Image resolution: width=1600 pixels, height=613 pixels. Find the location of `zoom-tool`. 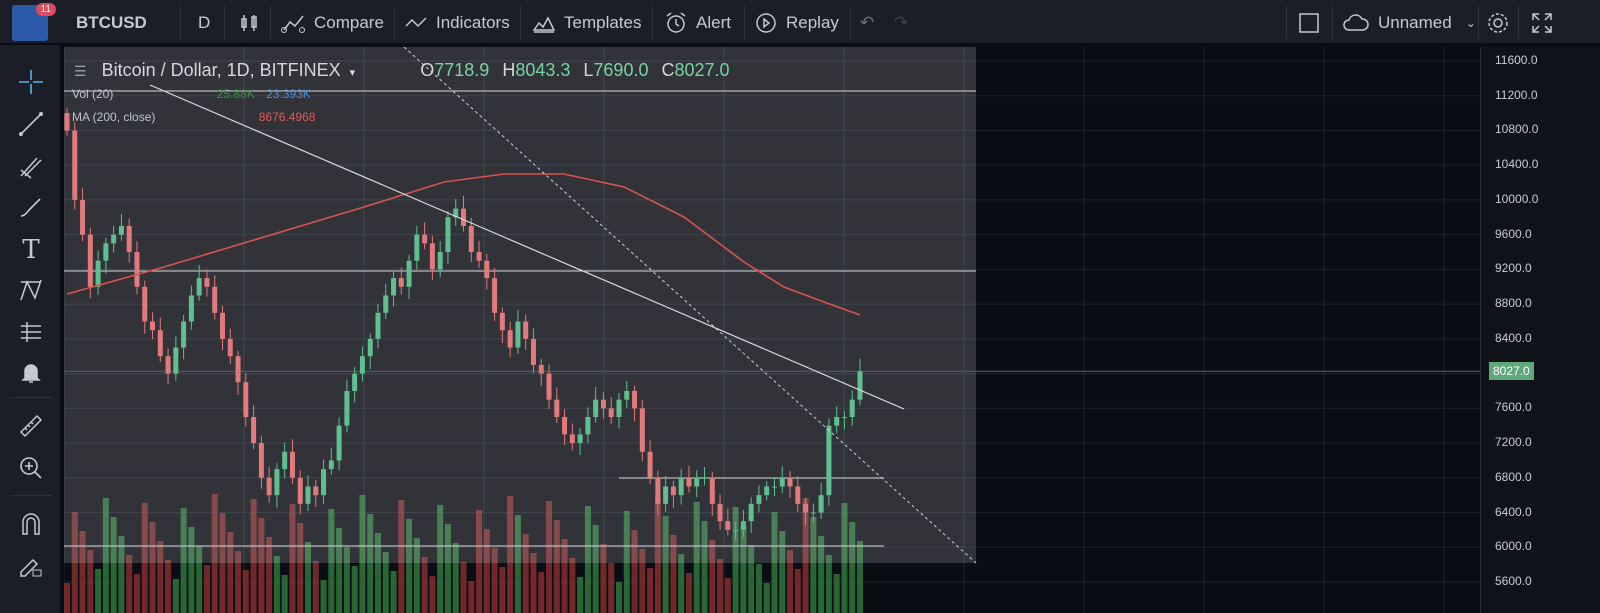

zoom-tool is located at coordinates (31, 468).